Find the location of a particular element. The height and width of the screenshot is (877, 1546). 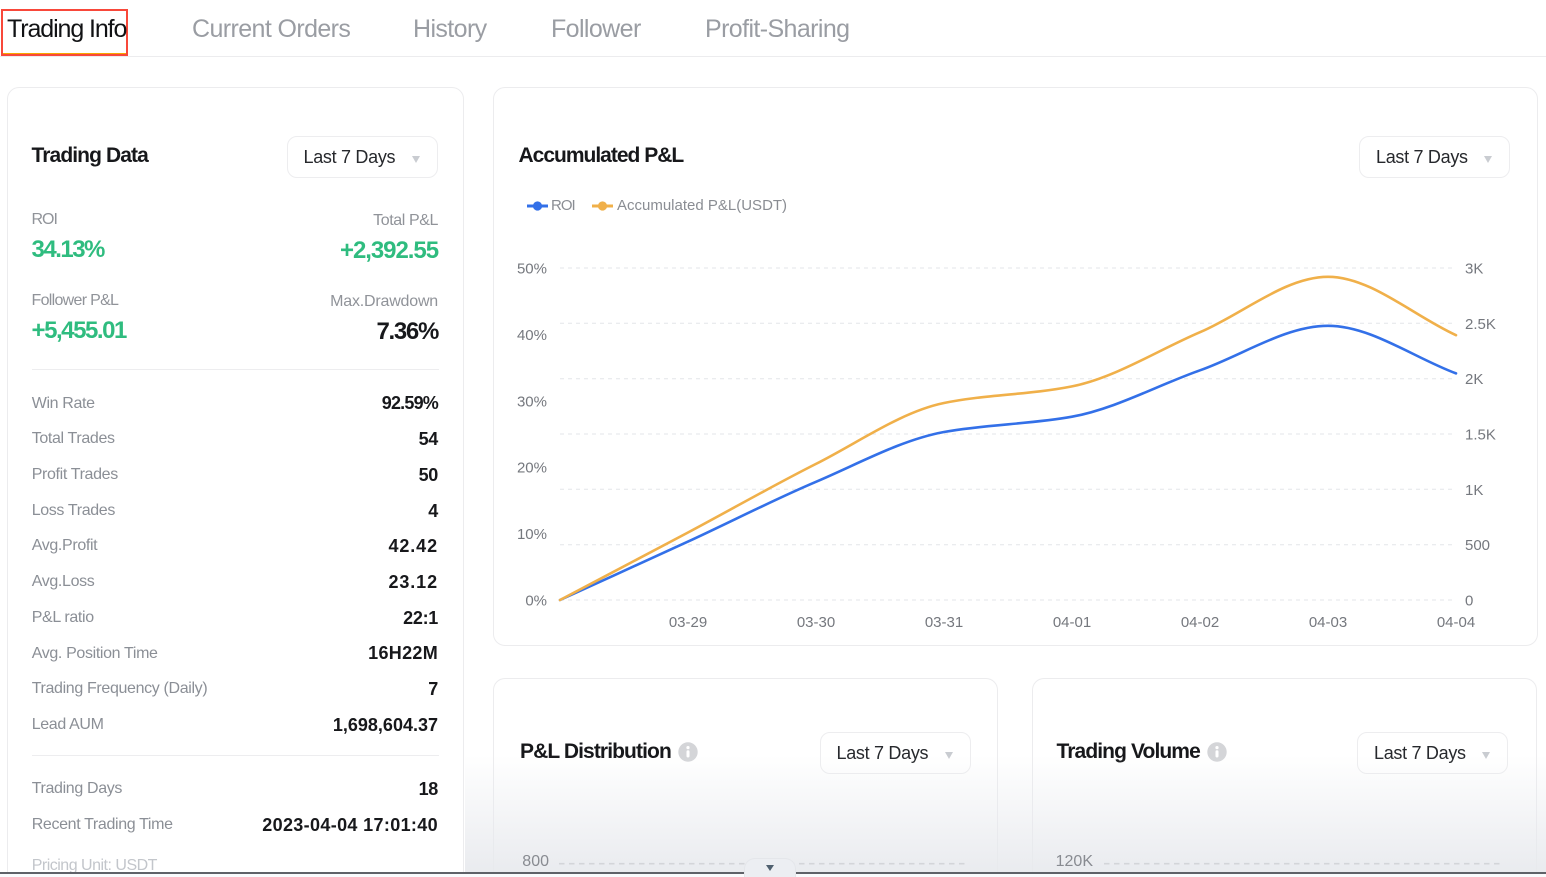

svg-text: 03-29 is located at coordinates (688, 622).